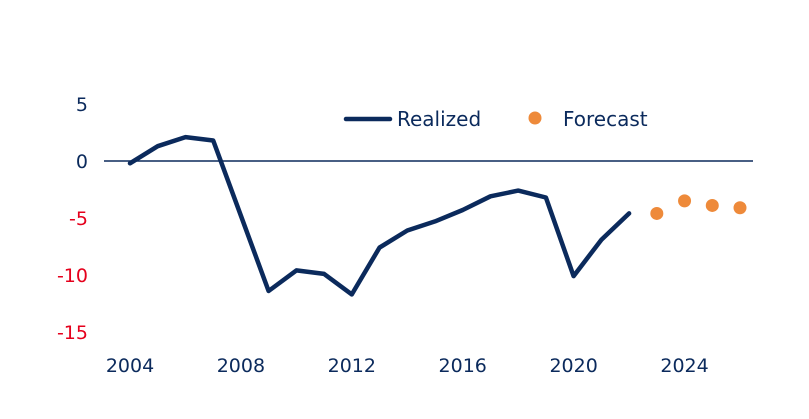 The image size is (809, 419). I want to click on legend-forecast-swatch, so click(535, 118).